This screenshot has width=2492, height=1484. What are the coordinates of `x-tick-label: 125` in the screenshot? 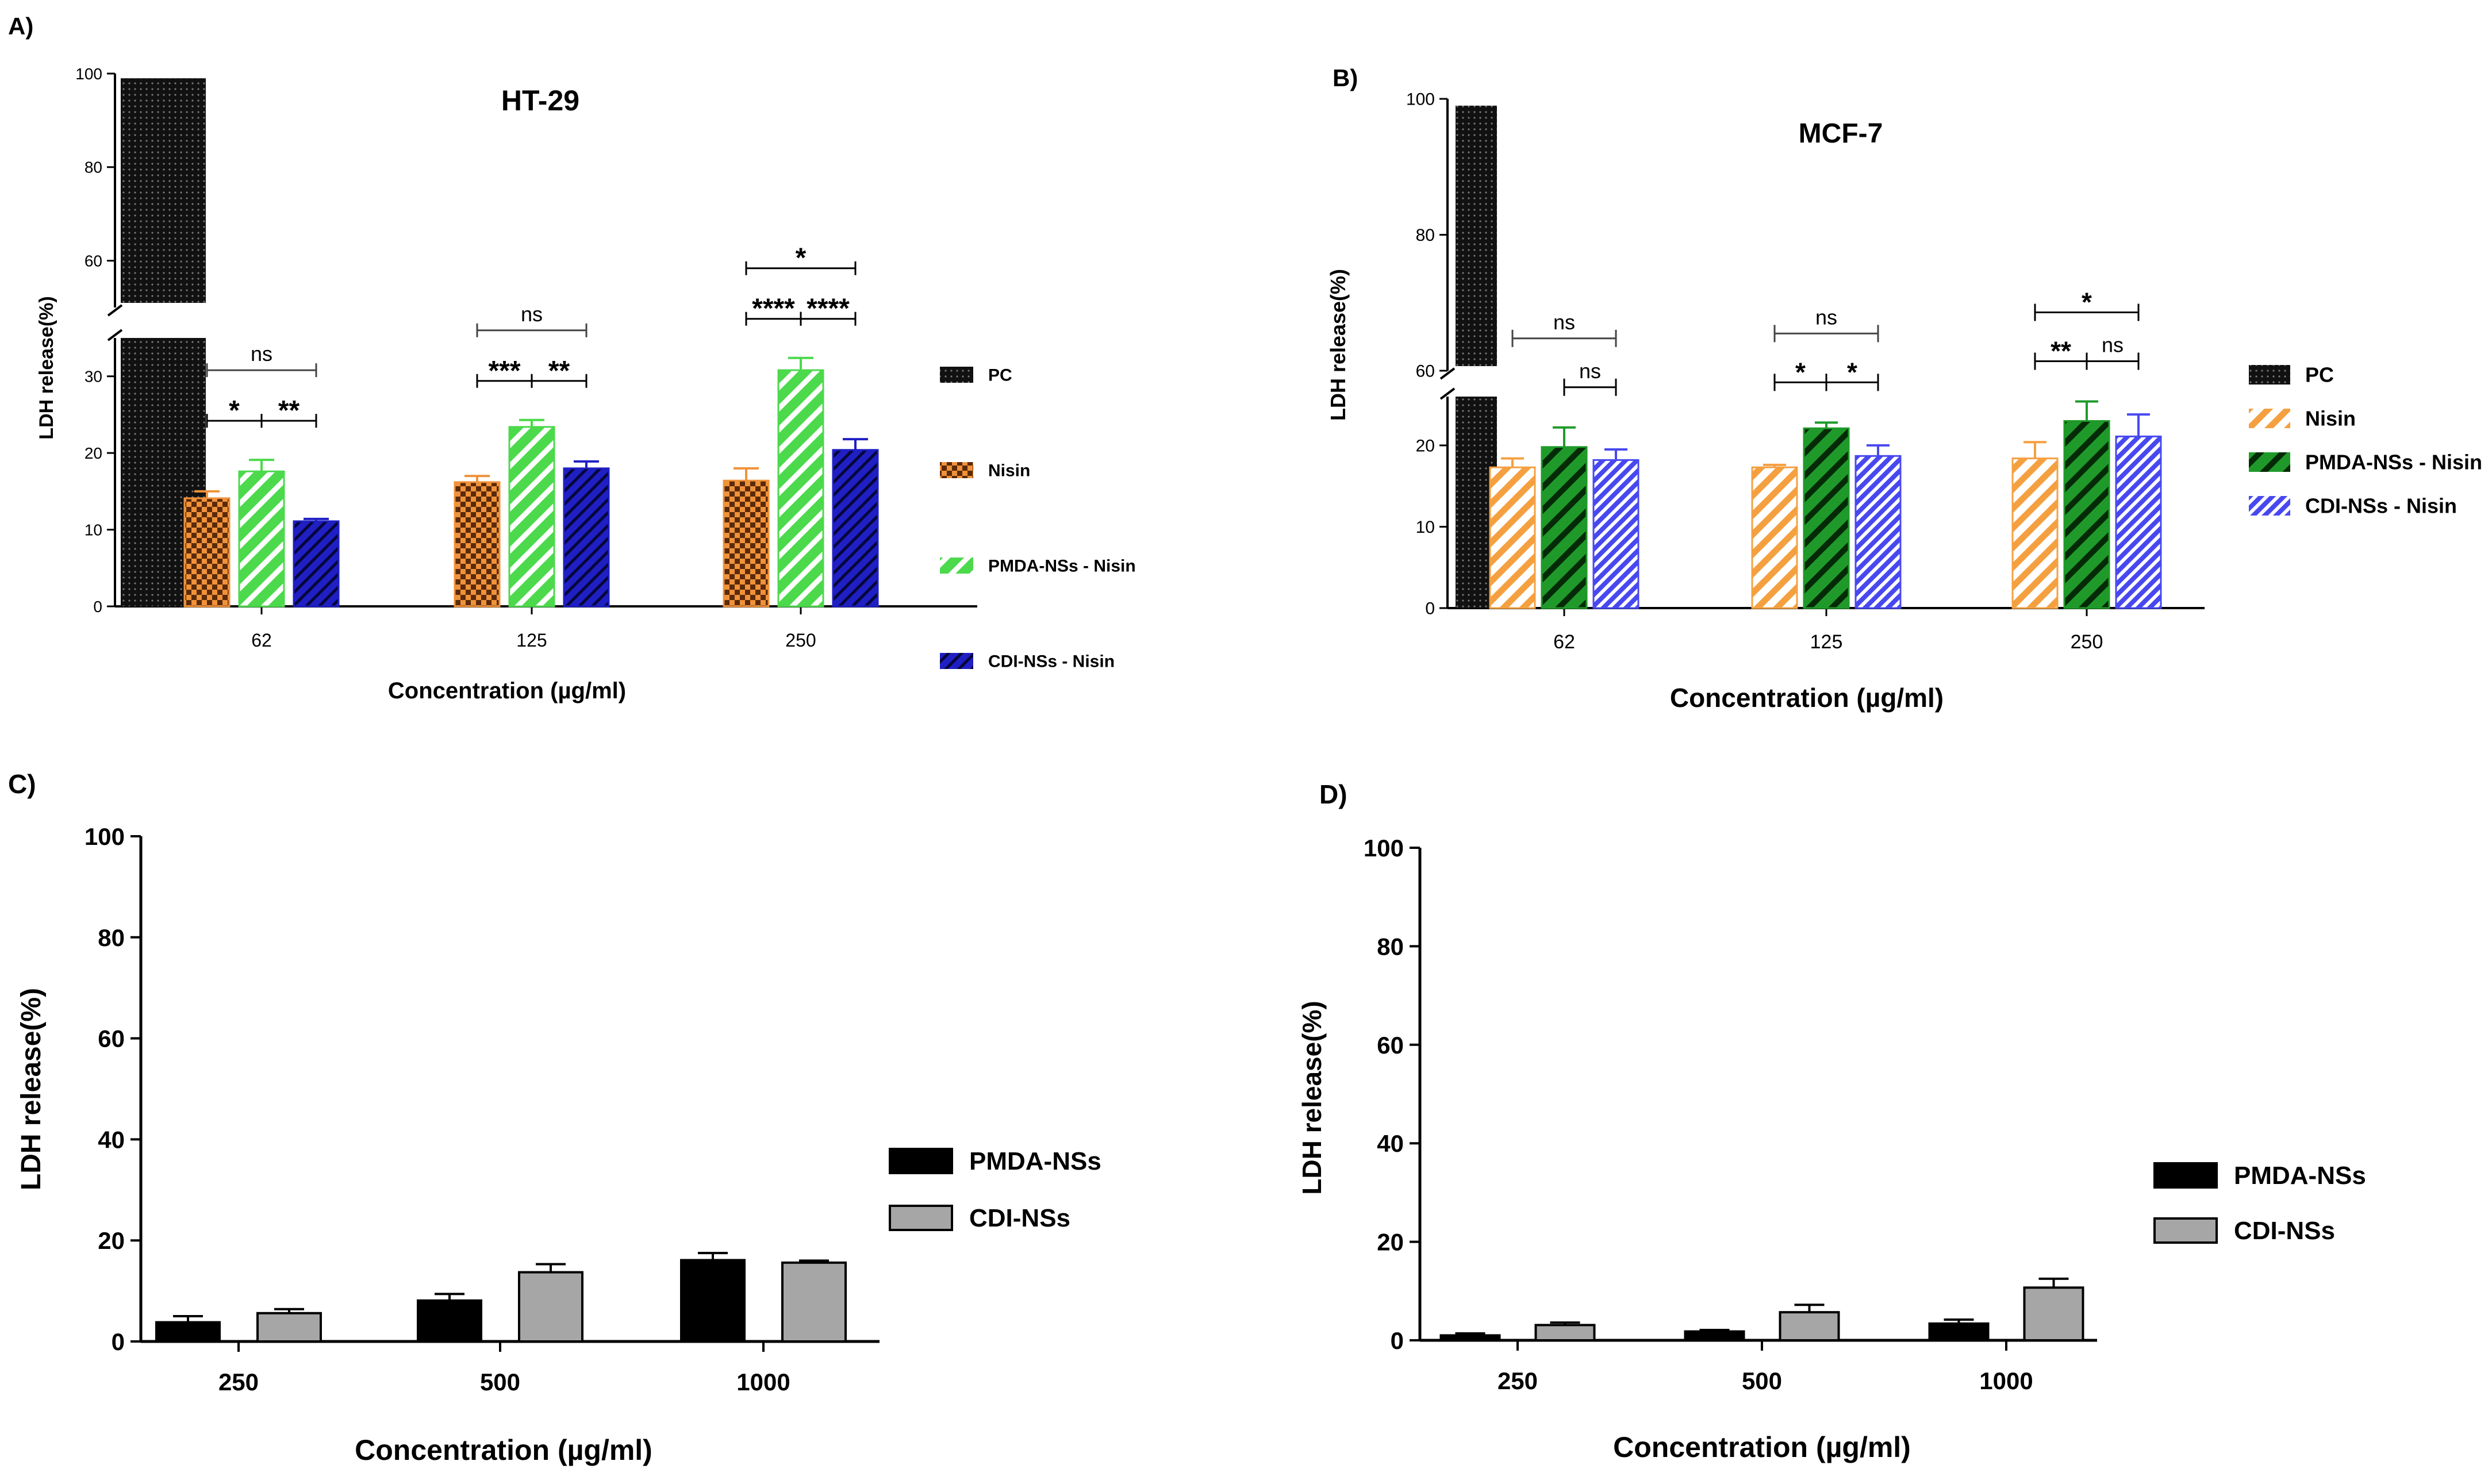 It's located at (531, 640).